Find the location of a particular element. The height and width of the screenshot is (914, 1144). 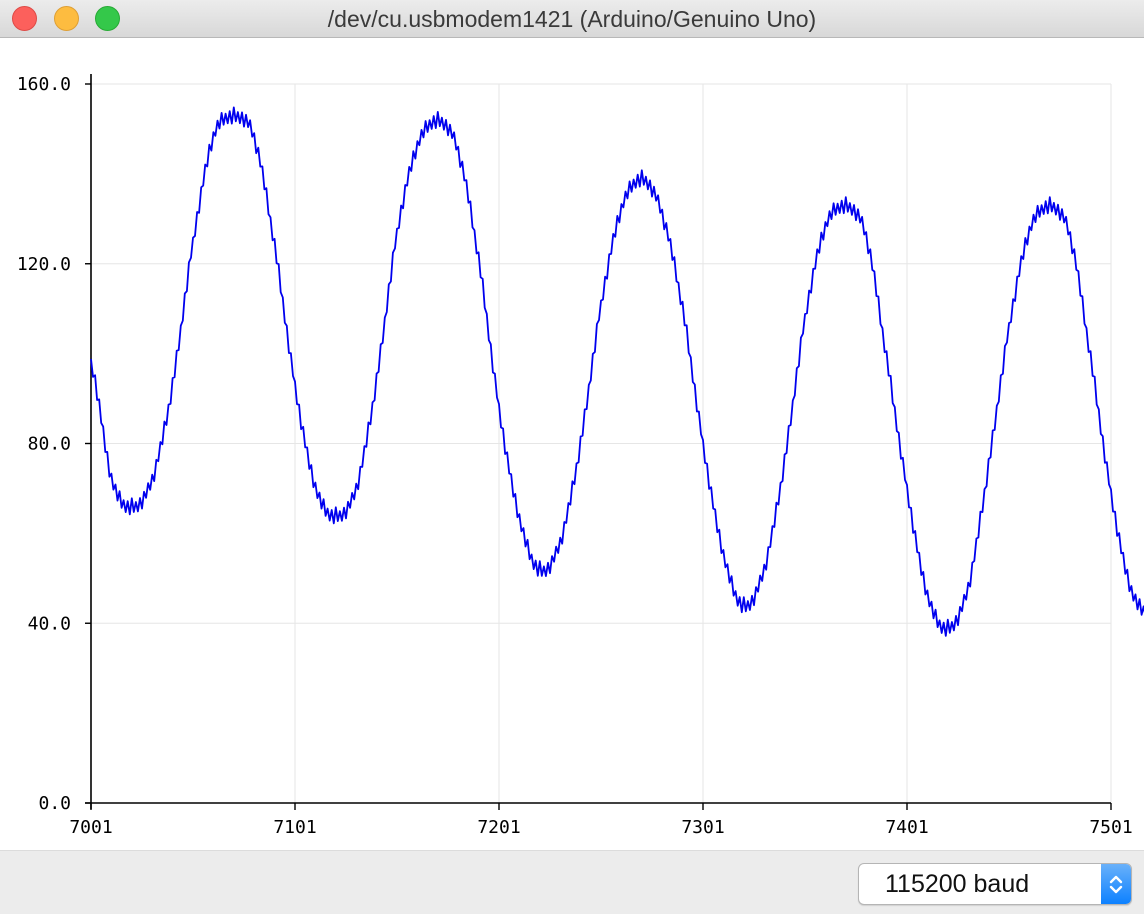

y-tick-label: 160.0 is located at coordinates (44, 84).